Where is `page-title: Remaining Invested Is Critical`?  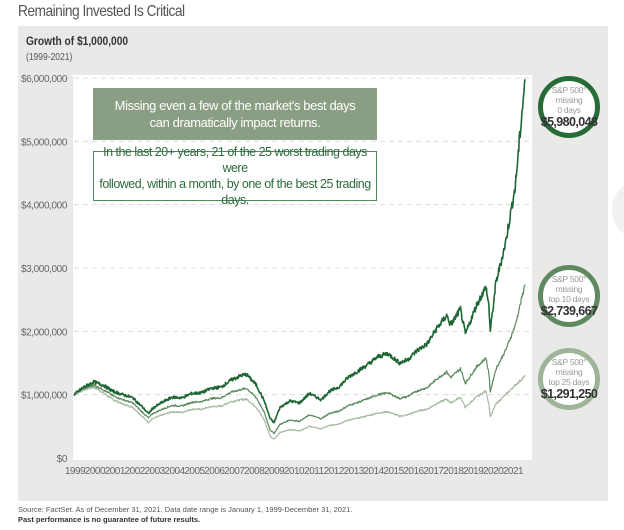 page-title: Remaining Invested Is Critical is located at coordinates (101, 11).